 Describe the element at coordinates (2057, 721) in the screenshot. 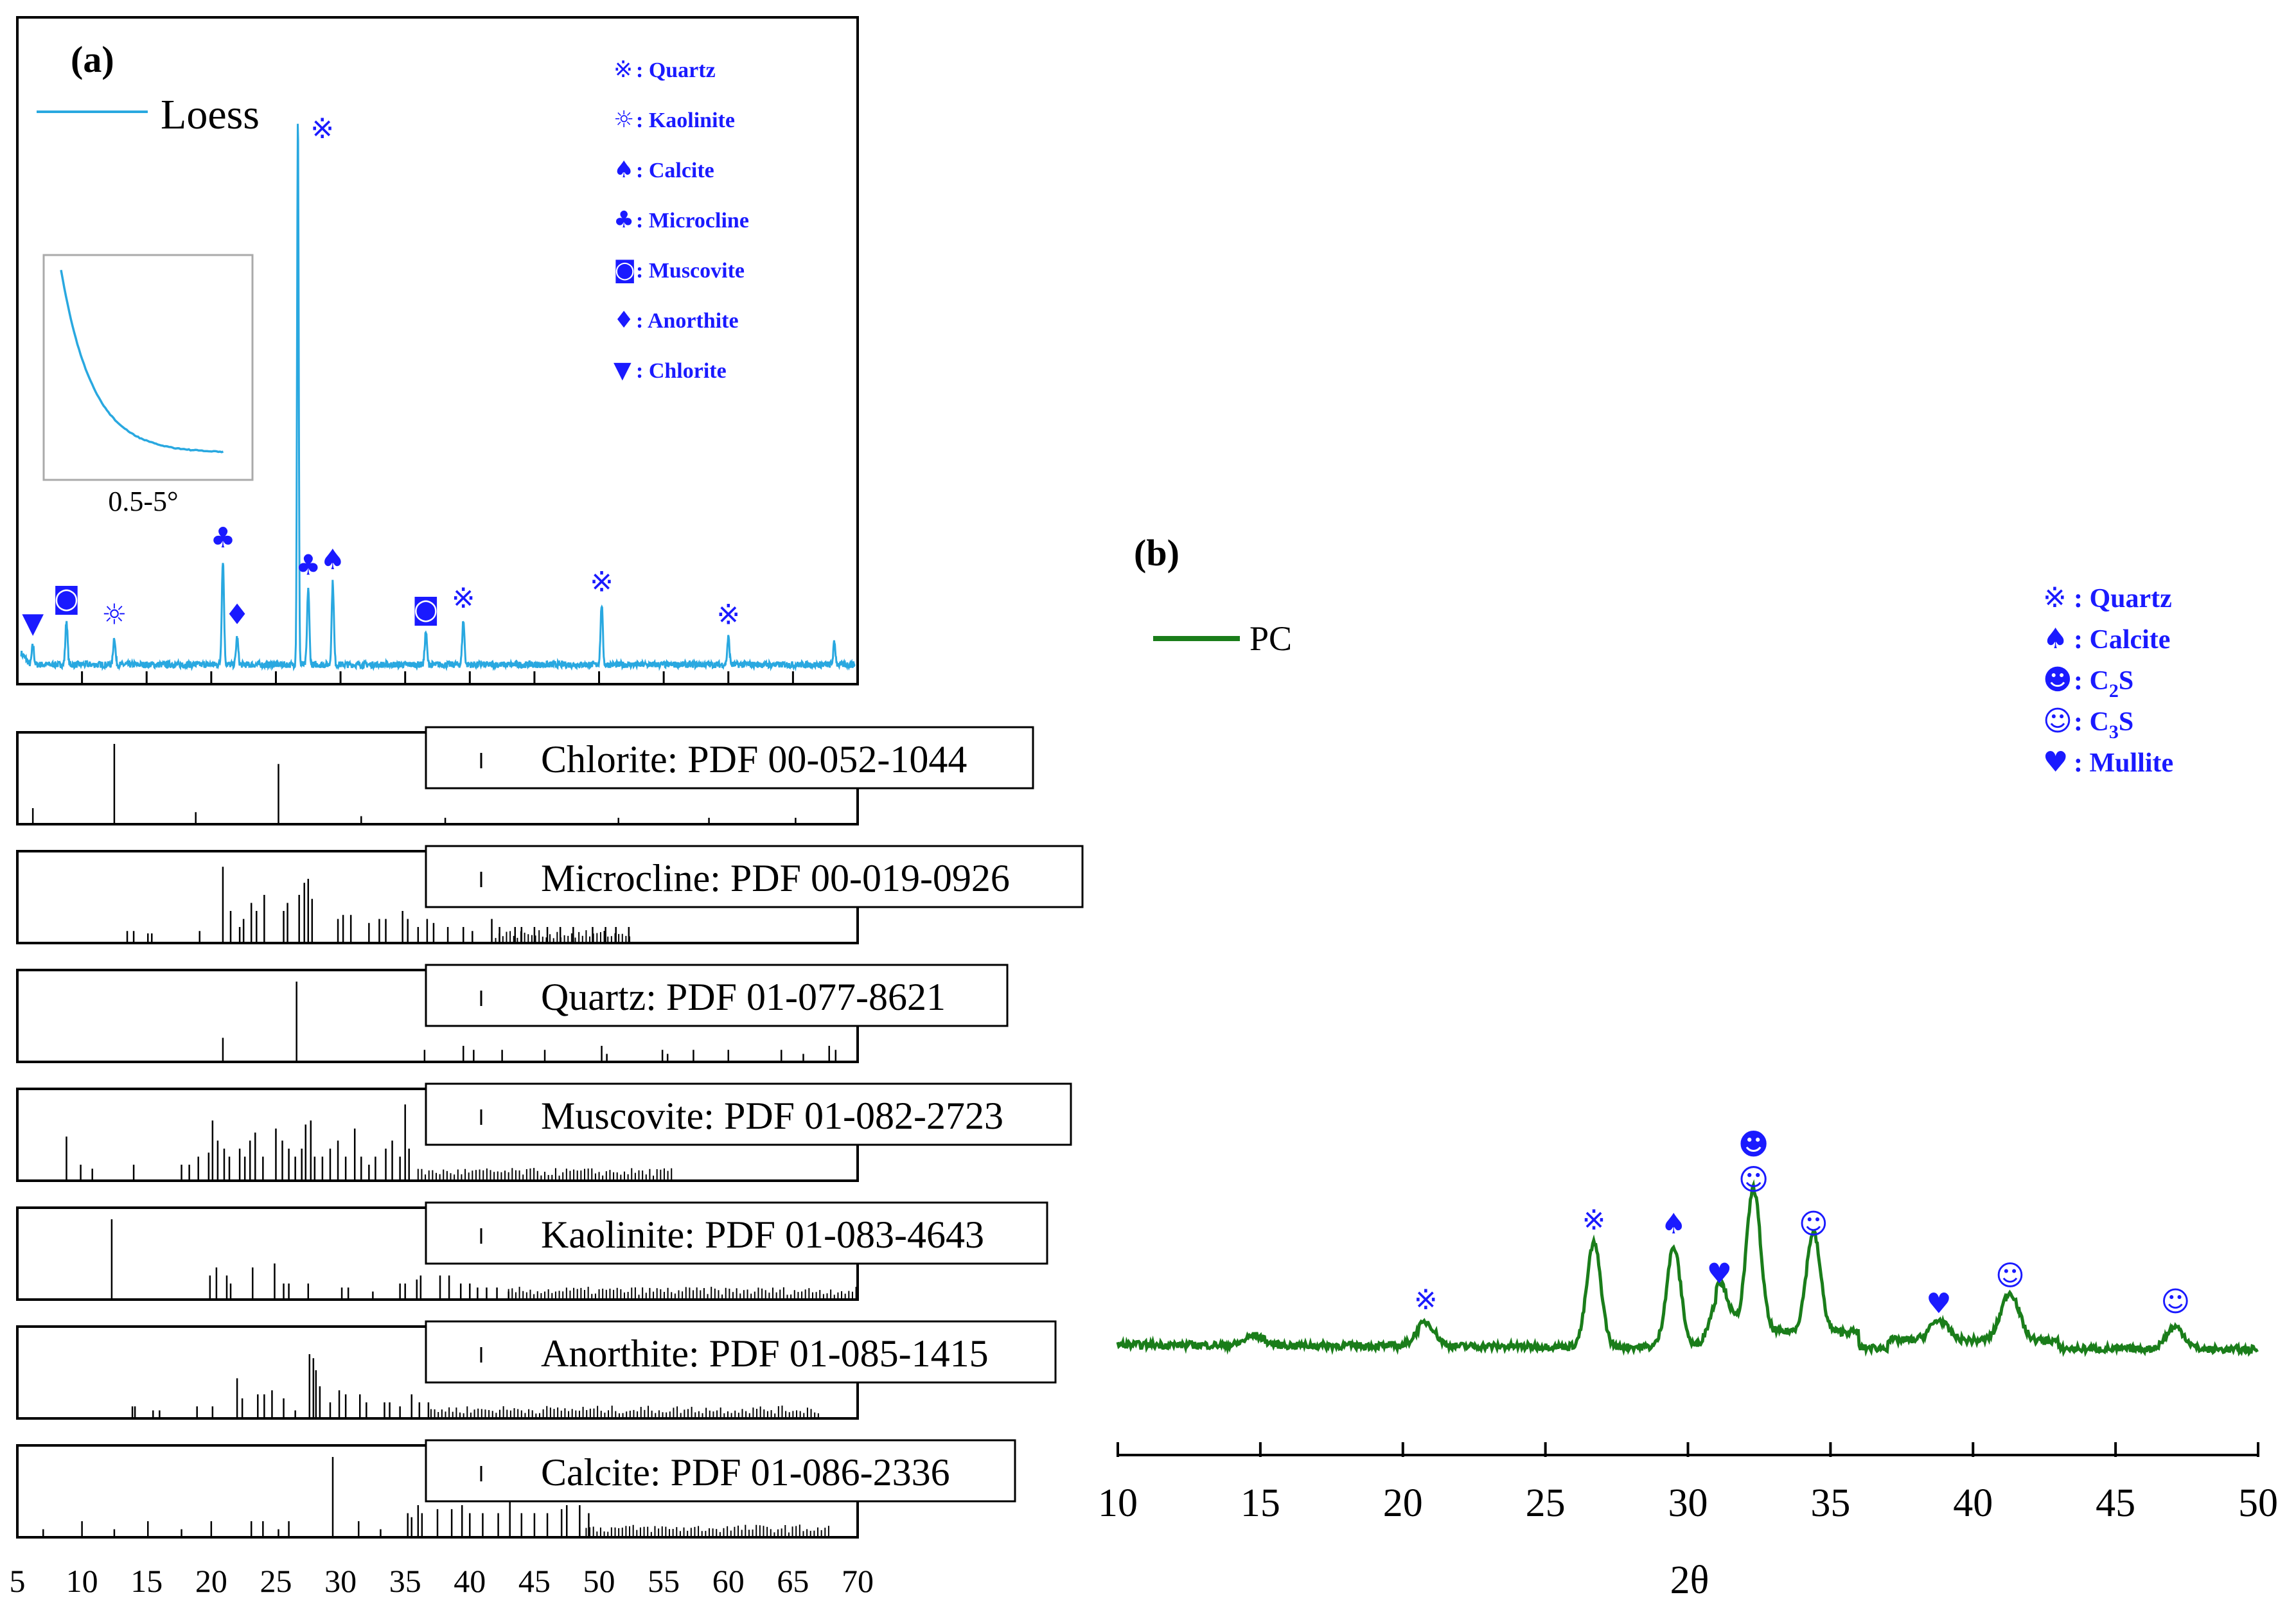

I see `pc-legend-symbol-3: ☺` at that location.